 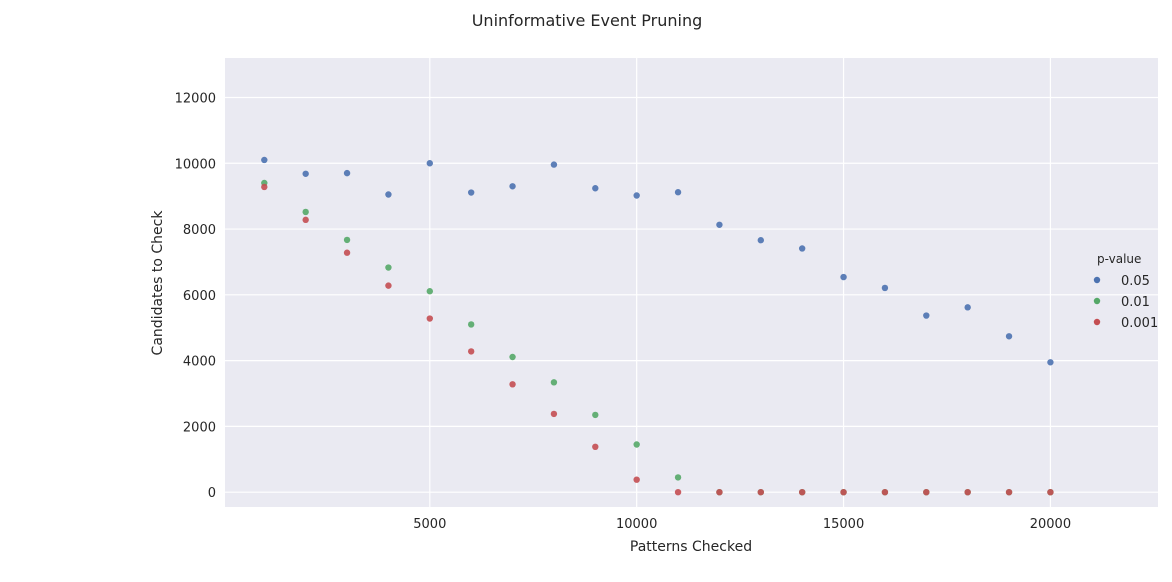 I want to click on y-tick-label: 8000, so click(x=199, y=230).